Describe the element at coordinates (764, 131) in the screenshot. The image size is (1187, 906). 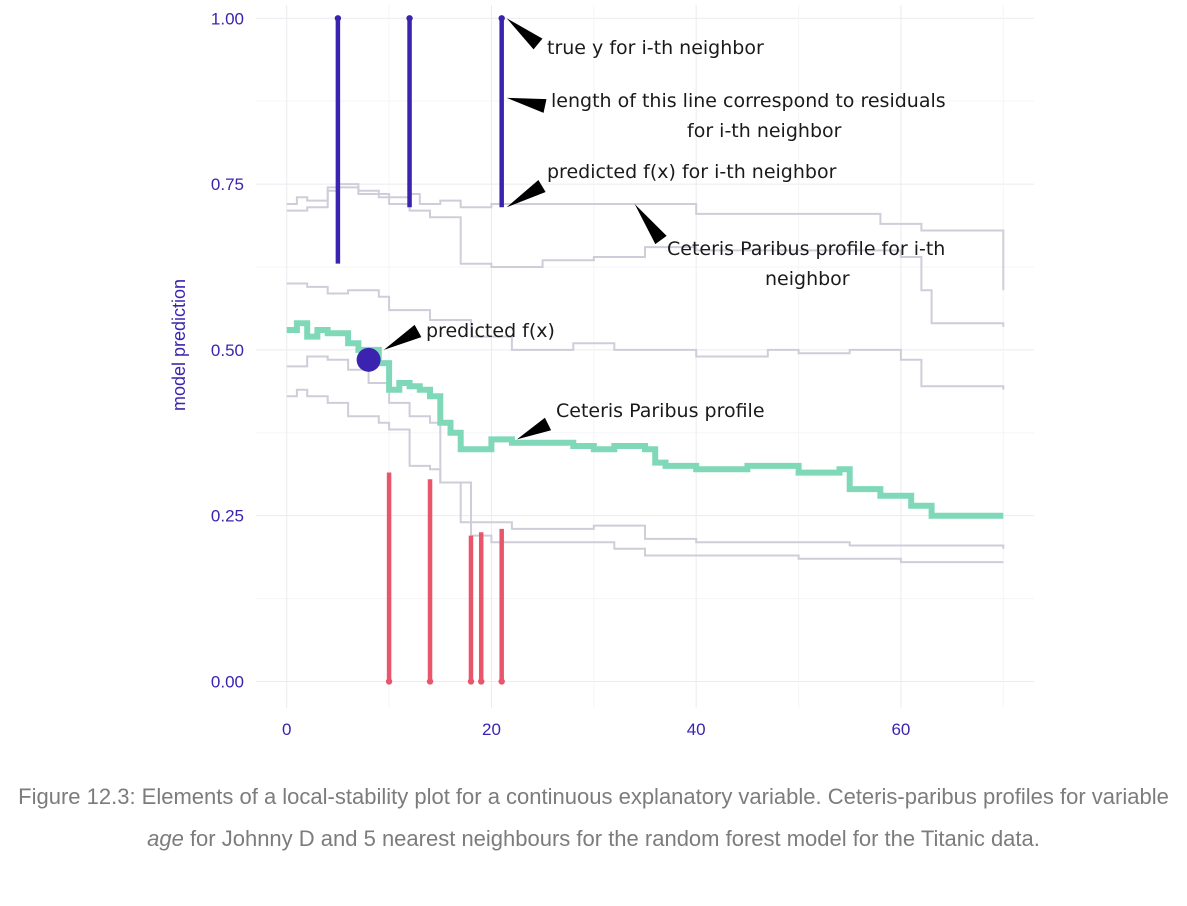
I see `annotation-text-2-line2: for i-th neighbor` at that location.